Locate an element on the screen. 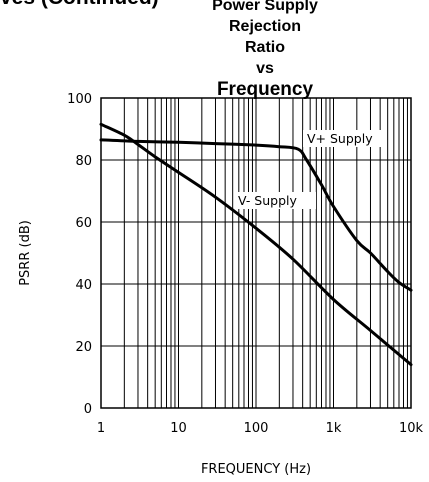 The image size is (429, 482). x-tick-label-1: 1 is located at coordinates (101, 428).